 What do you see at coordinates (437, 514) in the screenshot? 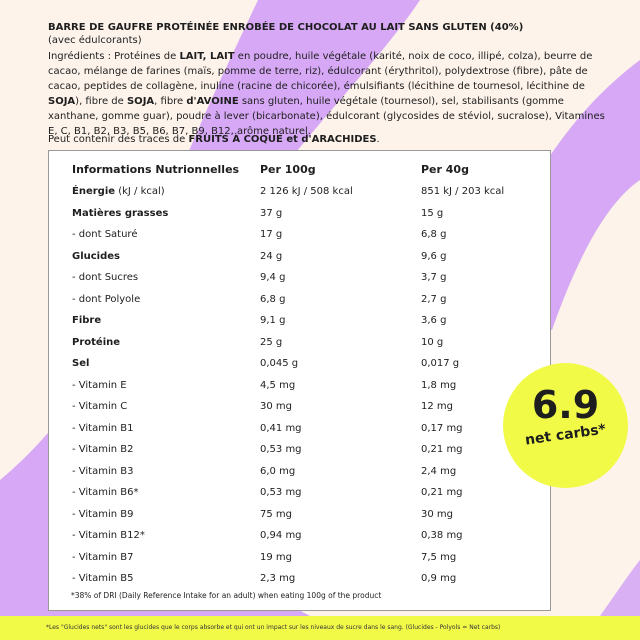
I see `value-per-40g: 30 mg` at bounding box center [437, 514].